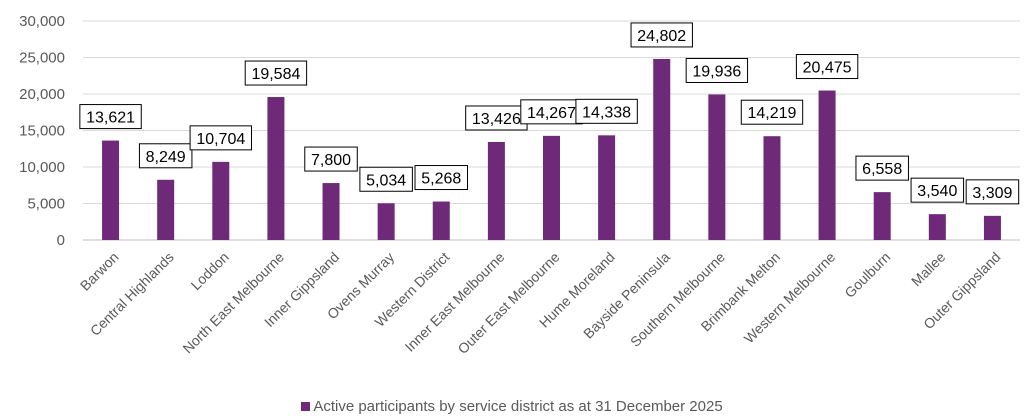  I want to click on data-label-text: 6,558, so click(882, 169).